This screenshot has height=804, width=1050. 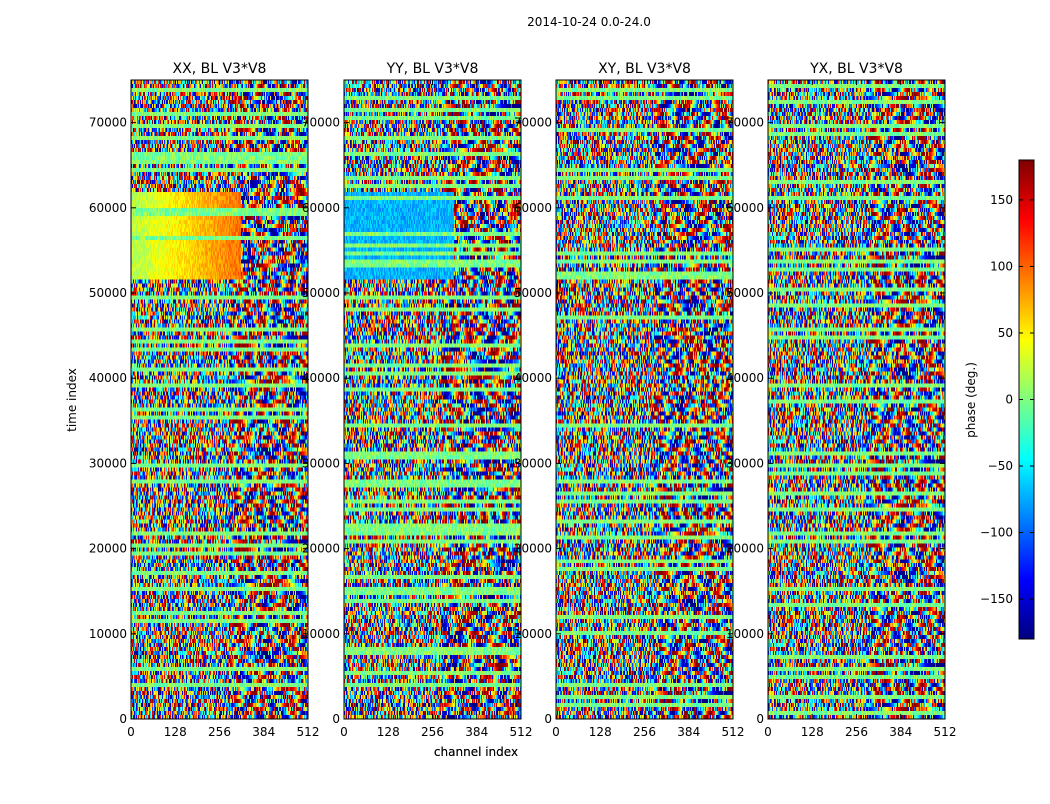 What do you see at coordinates (971, 400) in the screenshot?
I see `colorbar-label: phase (deg.)` at bounding box center [971, 400].